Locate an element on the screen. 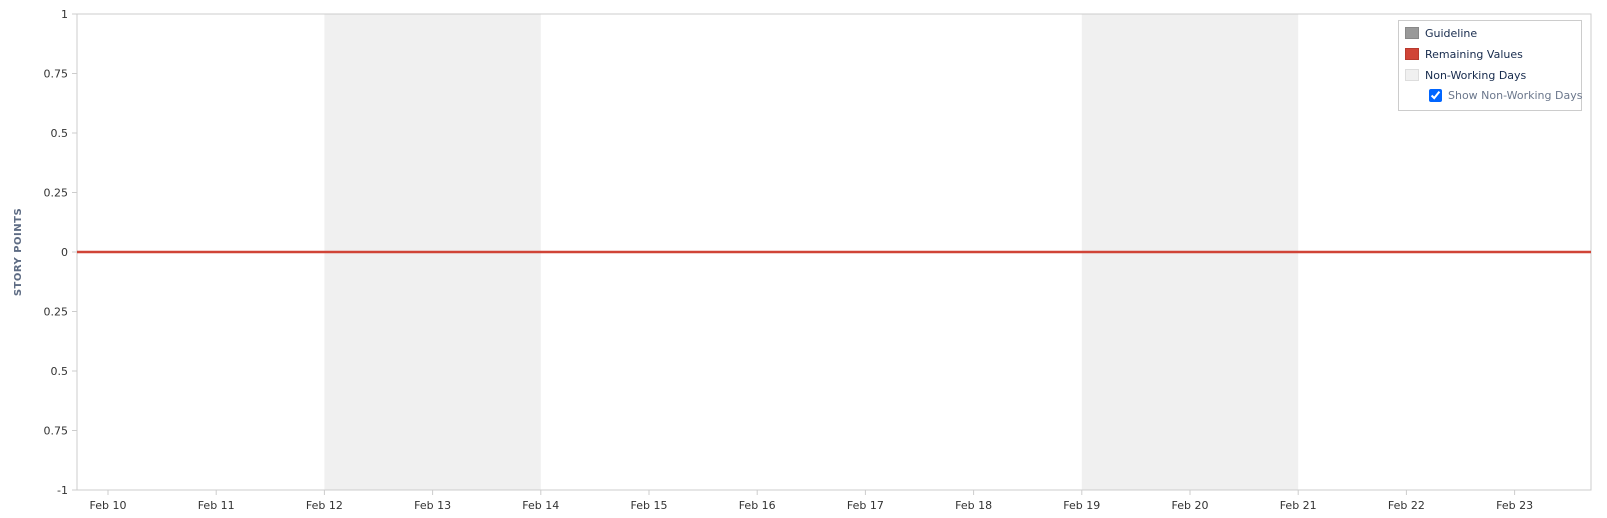 The image size is (1607, 518). show-non-working-days-toggle: Show Non-Working Days is located at coordinates (1505, 95).